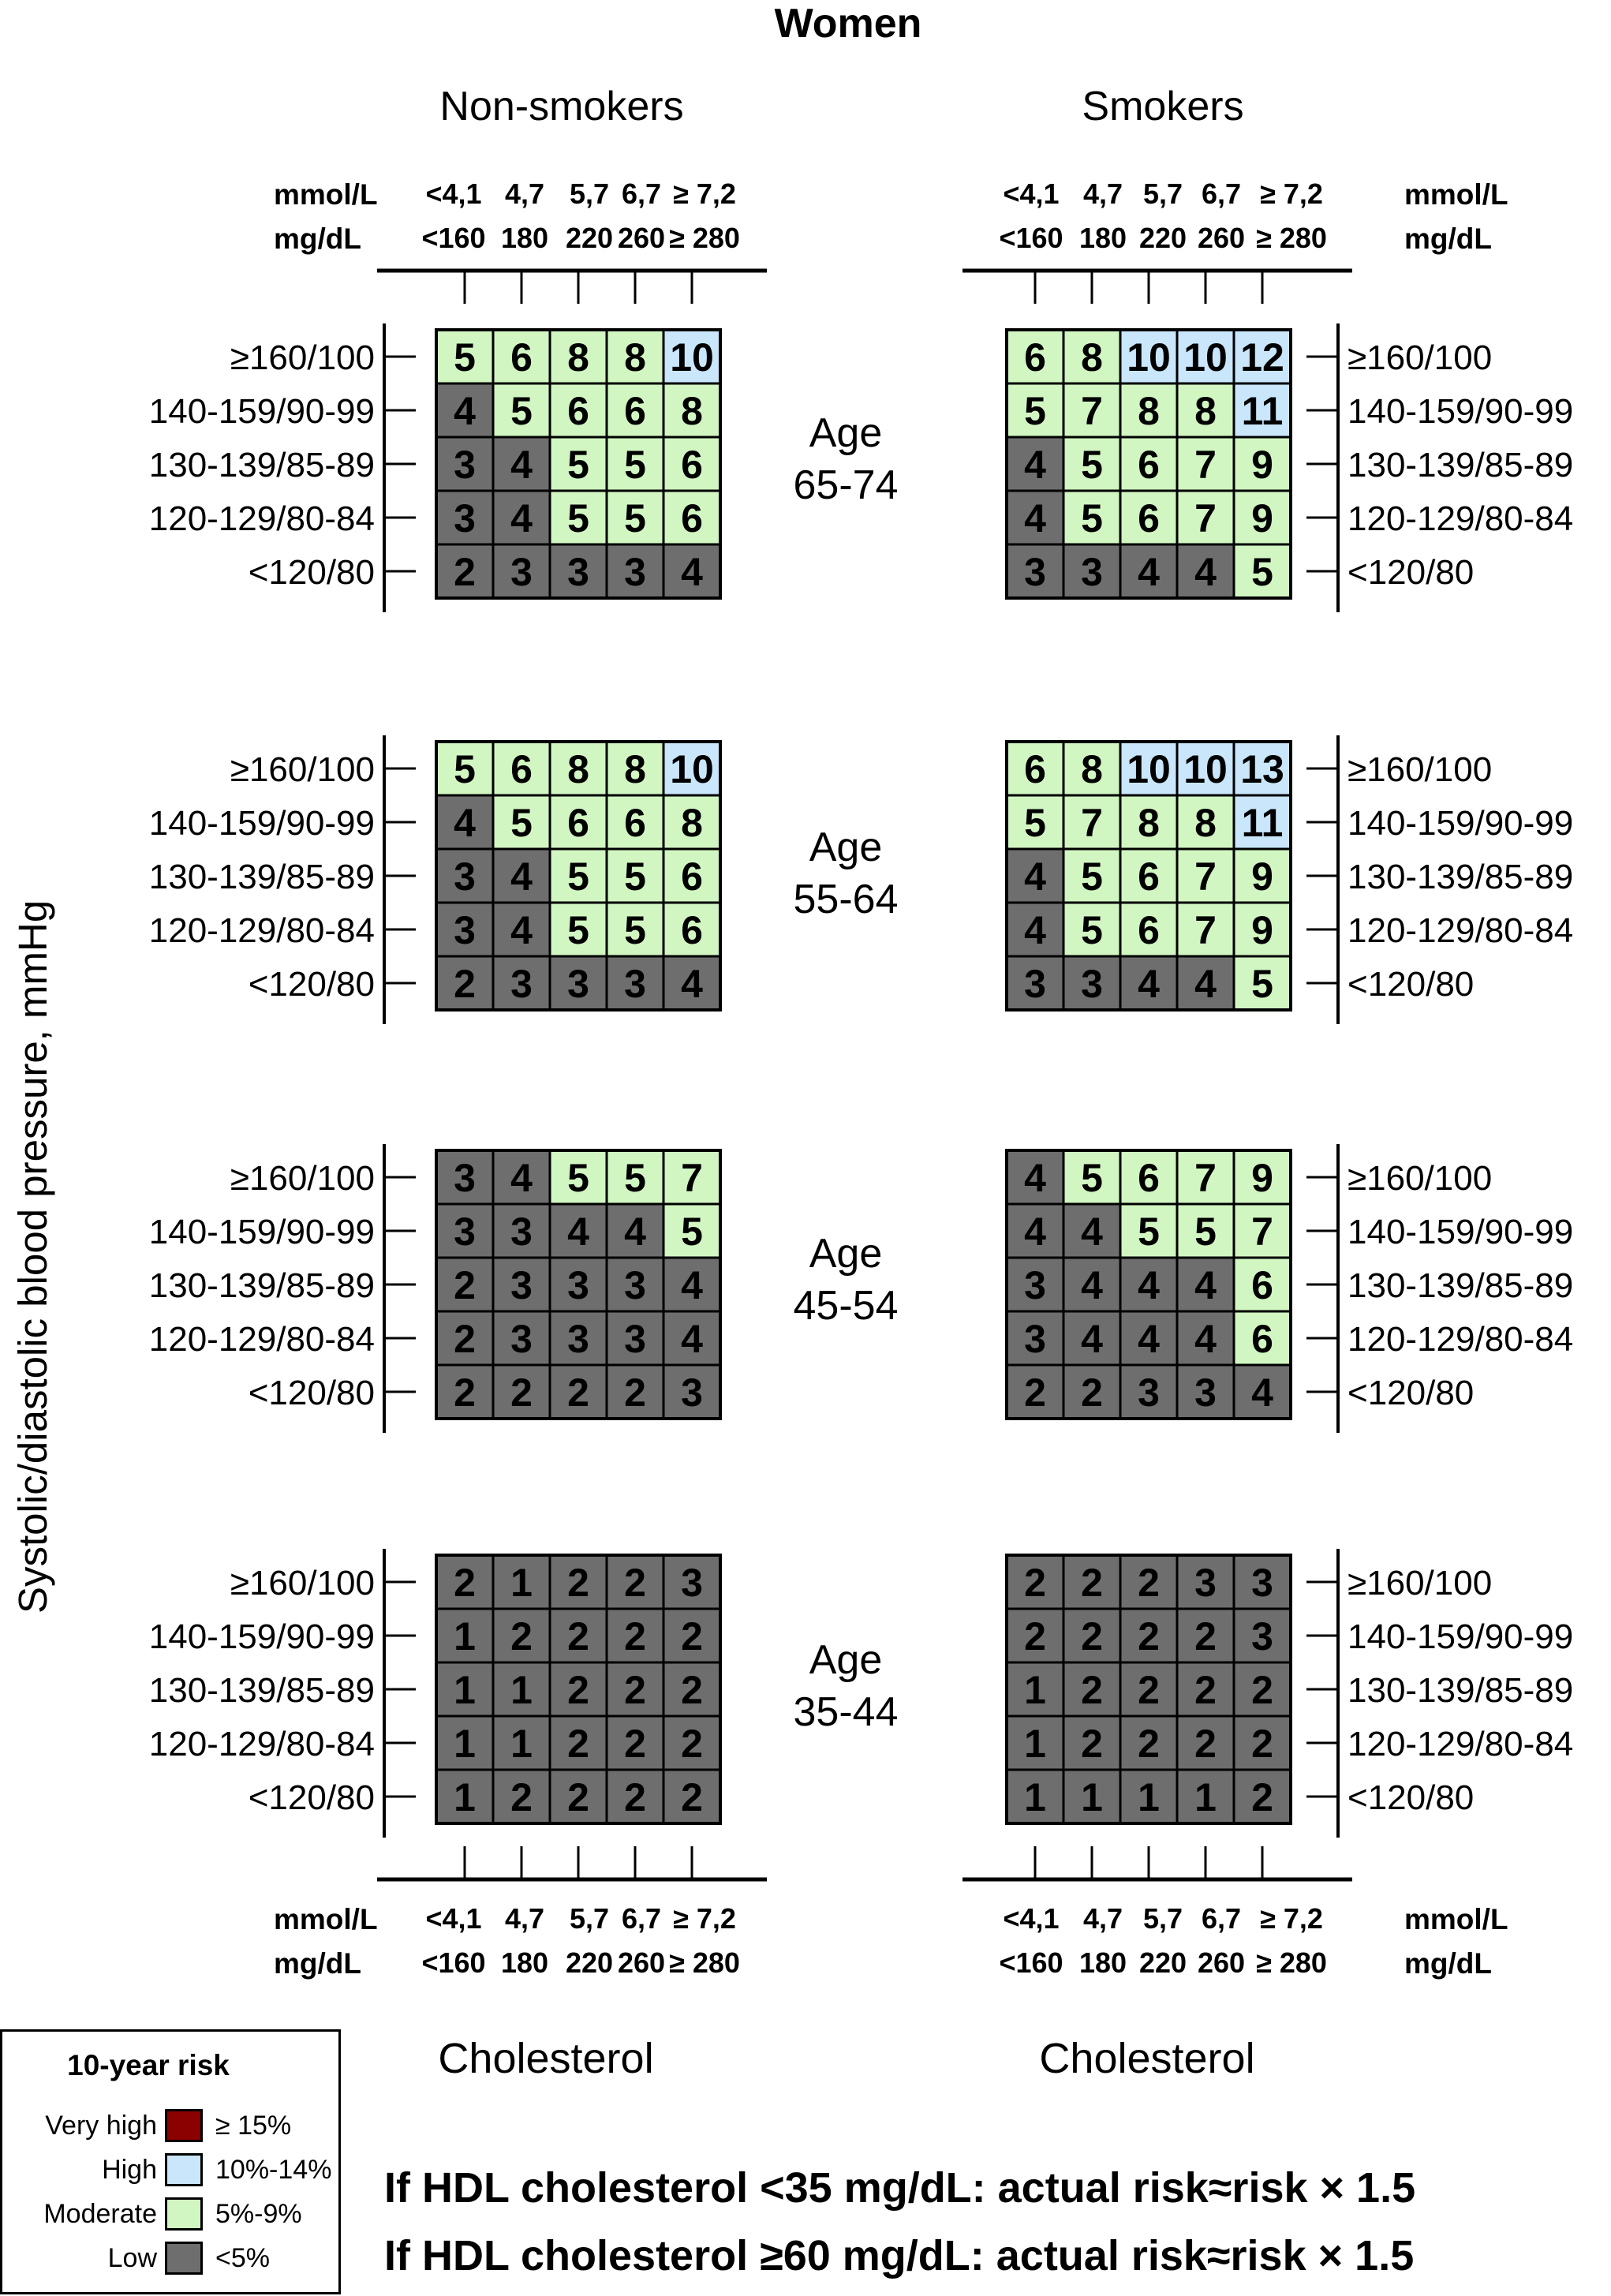 The width and height of the screenshot is (1611, 2296). What do you see at coordinates (546, 2058) in the screenshot?
I see `x-axis-label-left: Cholesterol` at bounding box center [546, 2058].